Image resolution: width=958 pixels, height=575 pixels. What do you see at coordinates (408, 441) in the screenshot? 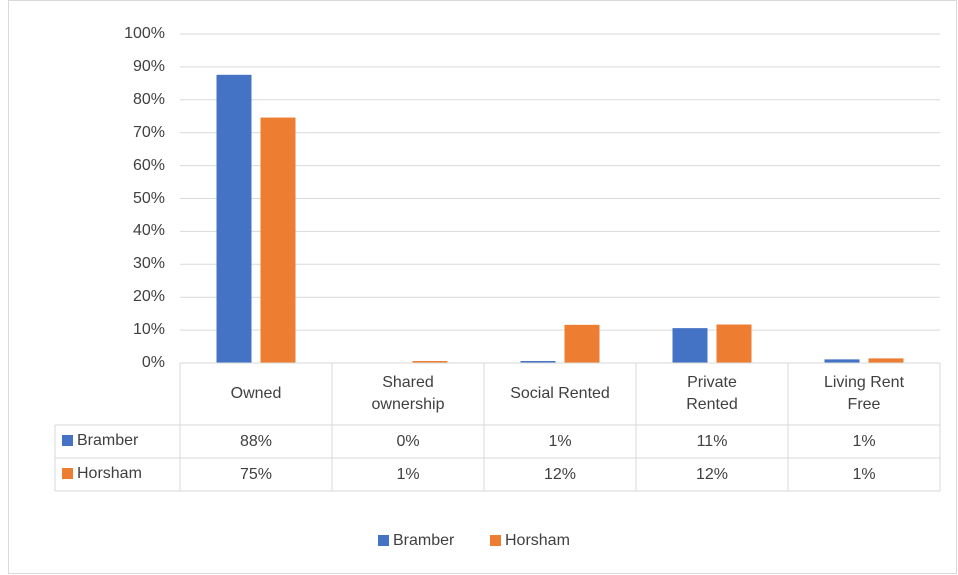
I see `table-value: 0%` at bounding box center [408, 441].